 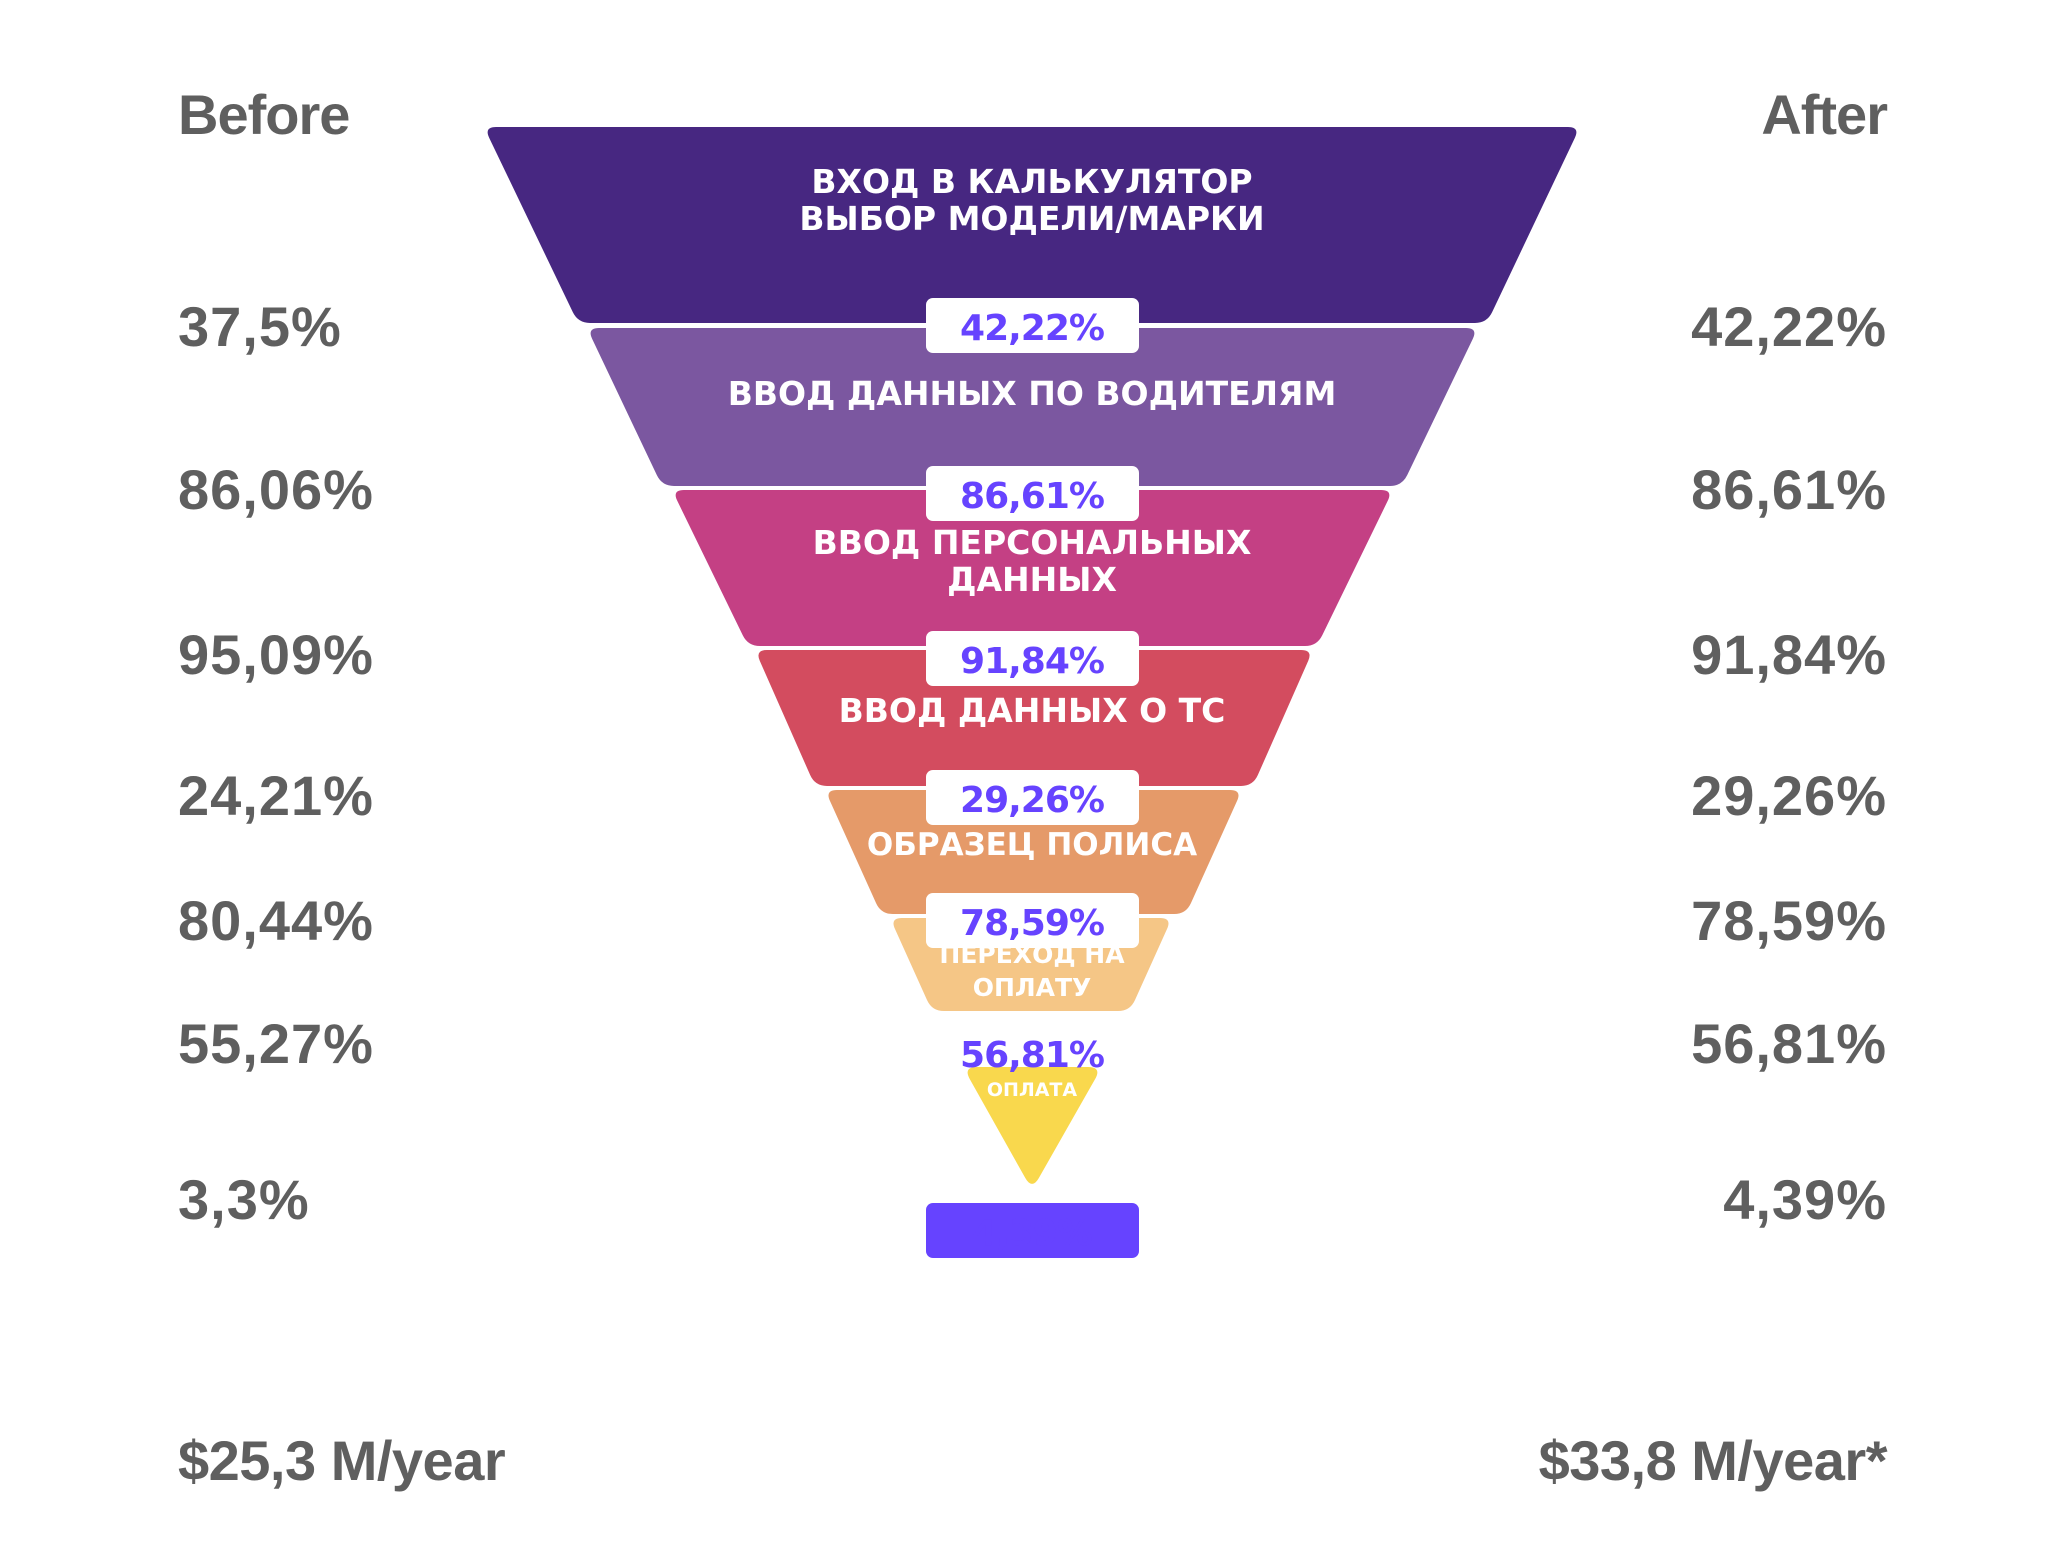 What do you see at coordinates (1789, 1043) in the screenshot?
I see `after-value: 56,81%` at bounding box center [1789, 1043].